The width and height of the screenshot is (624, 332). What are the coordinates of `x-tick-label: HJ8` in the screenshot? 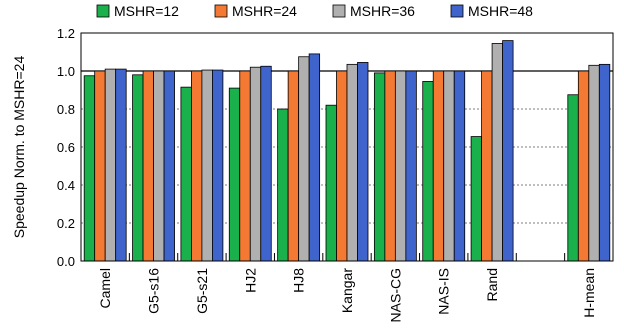 It's located at (299, 280).